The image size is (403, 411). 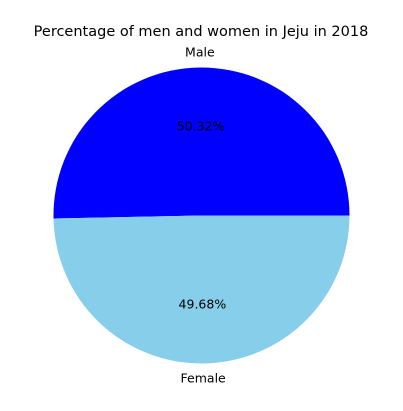 I want to click on percent-label-female: 49.68%, so click(x=203, y=303).